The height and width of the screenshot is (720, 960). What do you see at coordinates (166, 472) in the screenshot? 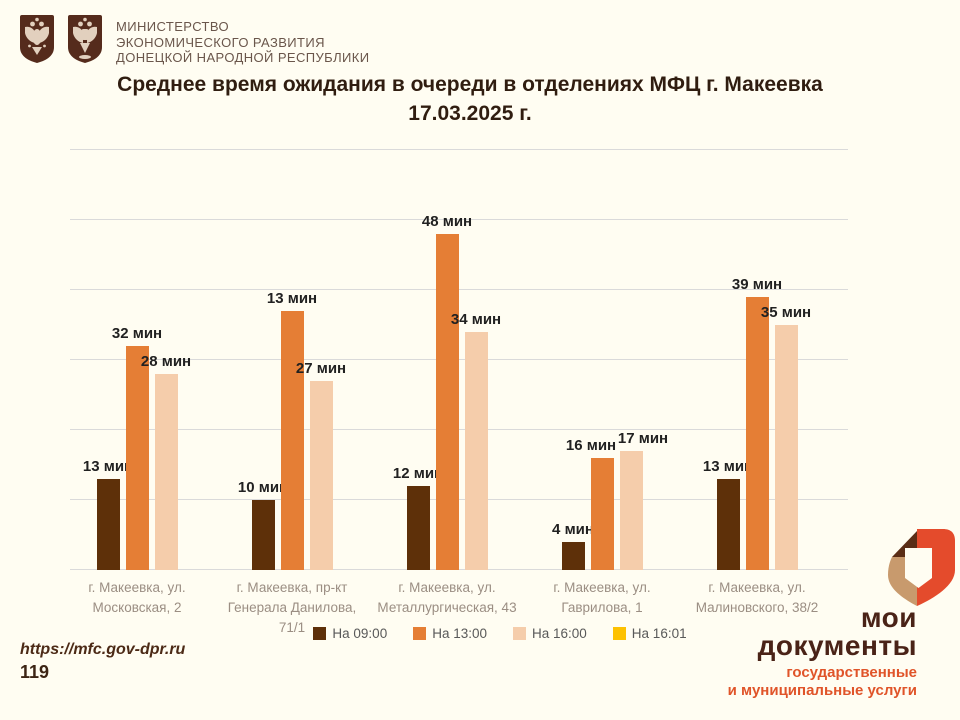
I see `bar-series2-group0` at bounding box center [166, 472].